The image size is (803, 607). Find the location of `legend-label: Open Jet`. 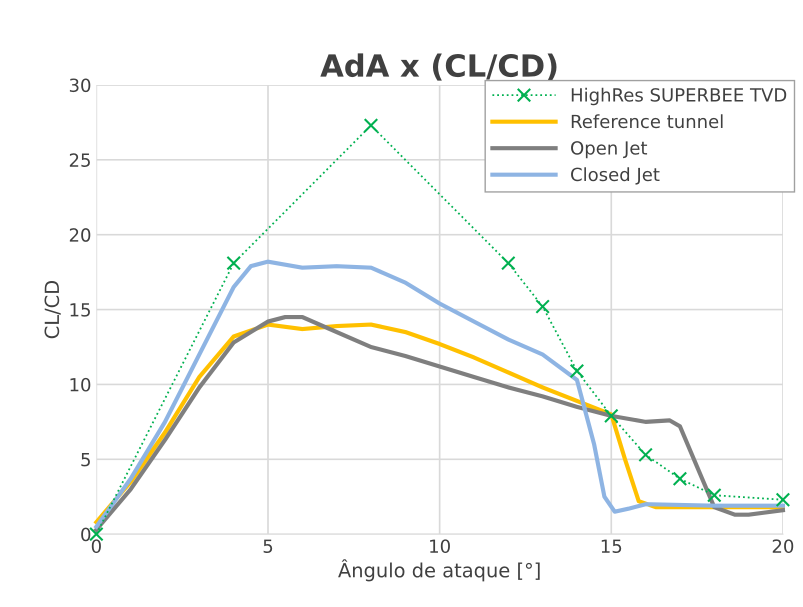

legend-label: Open Jet is located at coordinates (609, 149).